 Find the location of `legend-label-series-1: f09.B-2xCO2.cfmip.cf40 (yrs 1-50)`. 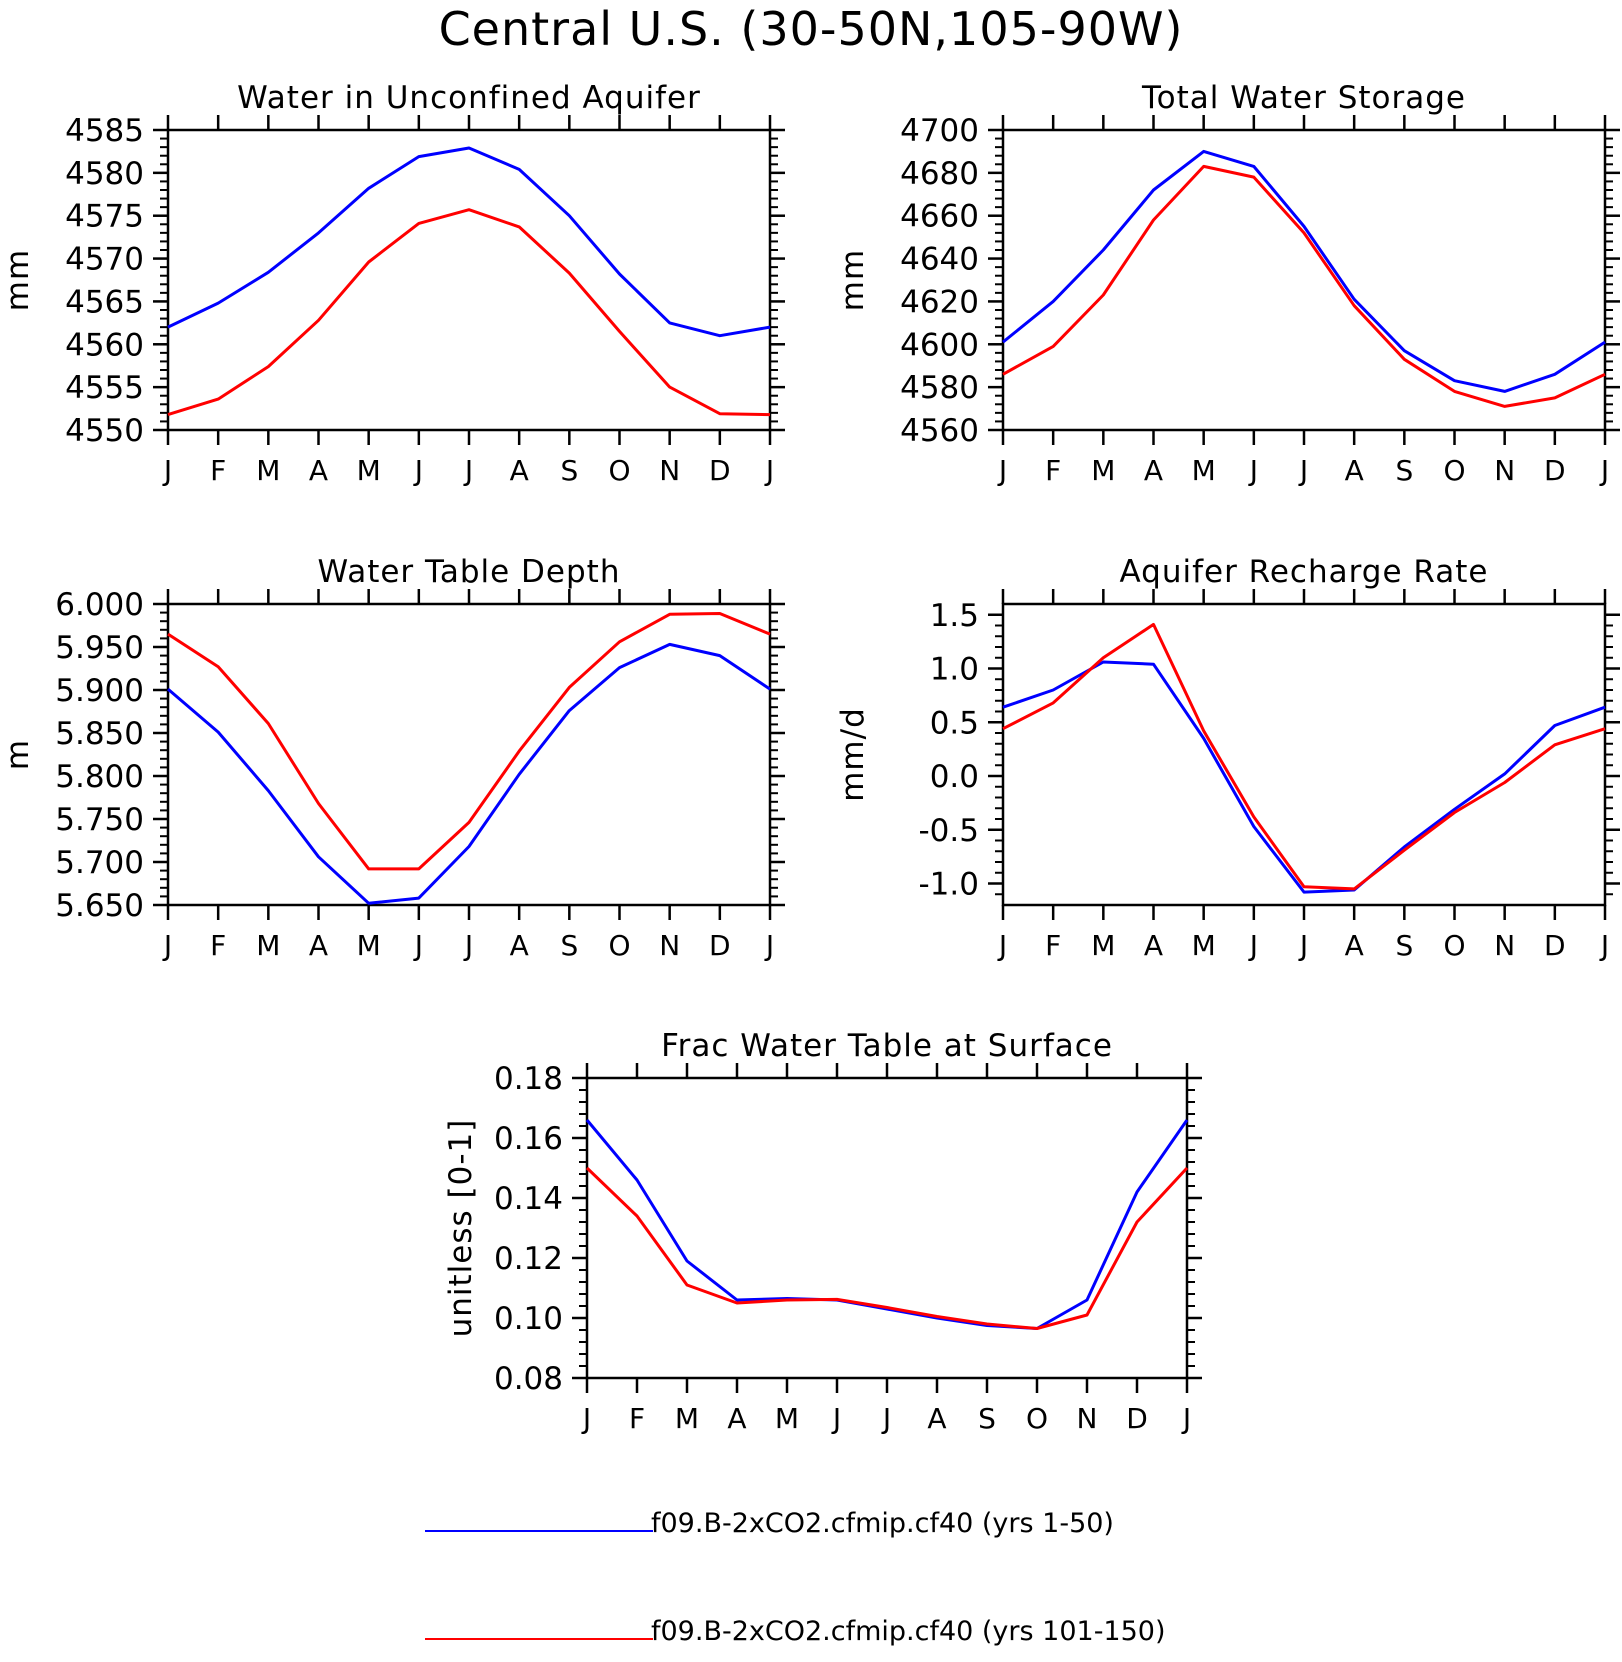

legend-label-series-1: f09.B-2xCO2.cfmip.cf40 (yrs 1-50) is located at coordinates (882, 1523).